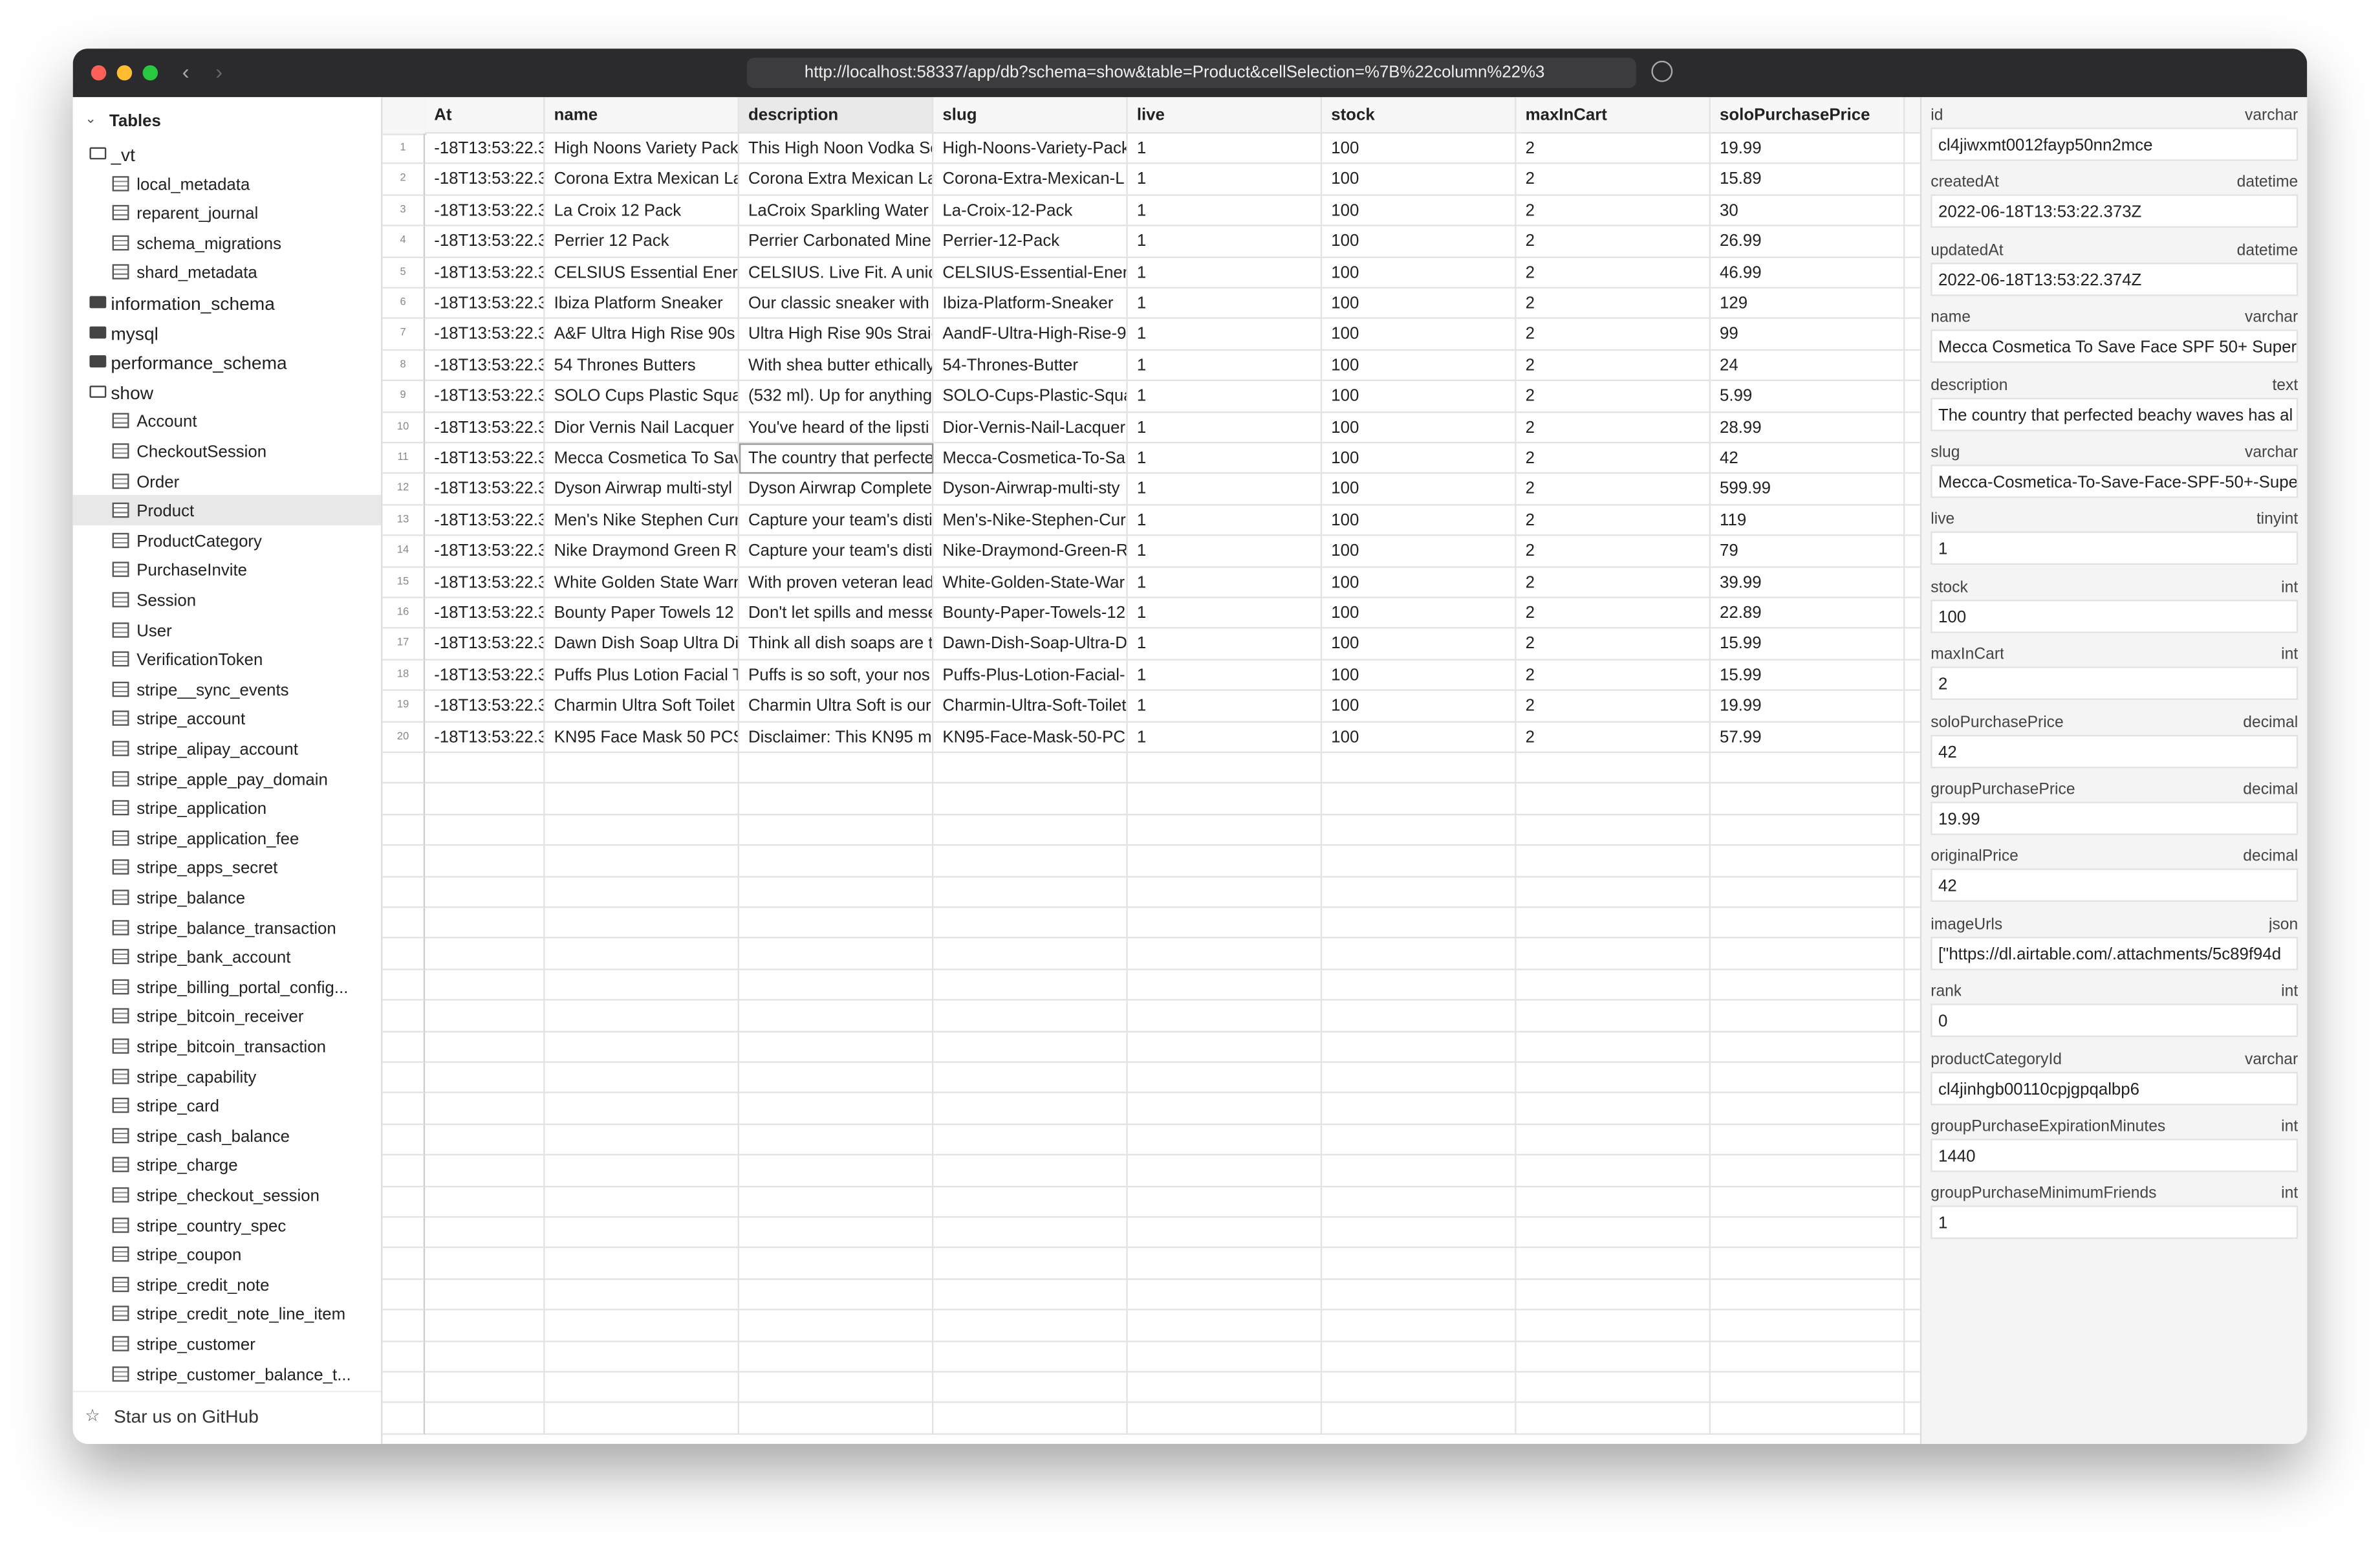  Describe the element at coordinates (836, 211) in the screenshot. I see `table-cell: LaCroix Sparkling Water i` at that location.